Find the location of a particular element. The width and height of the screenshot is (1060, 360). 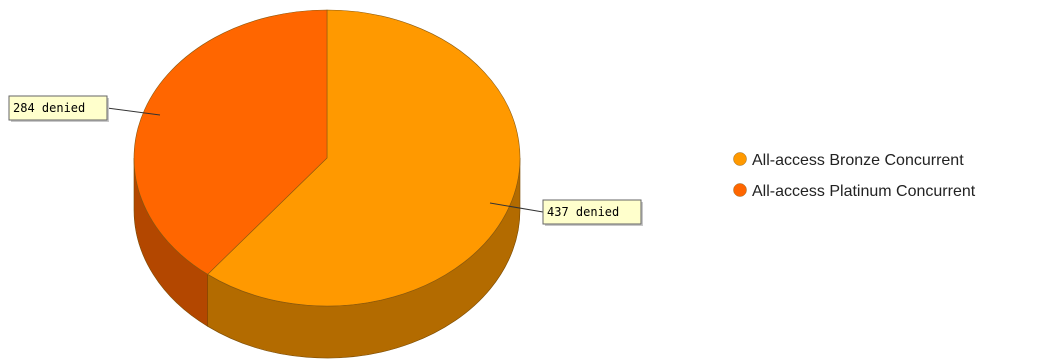

legend-label-1: All-access Bronze Concurrent is located at coordinates (858, 160).